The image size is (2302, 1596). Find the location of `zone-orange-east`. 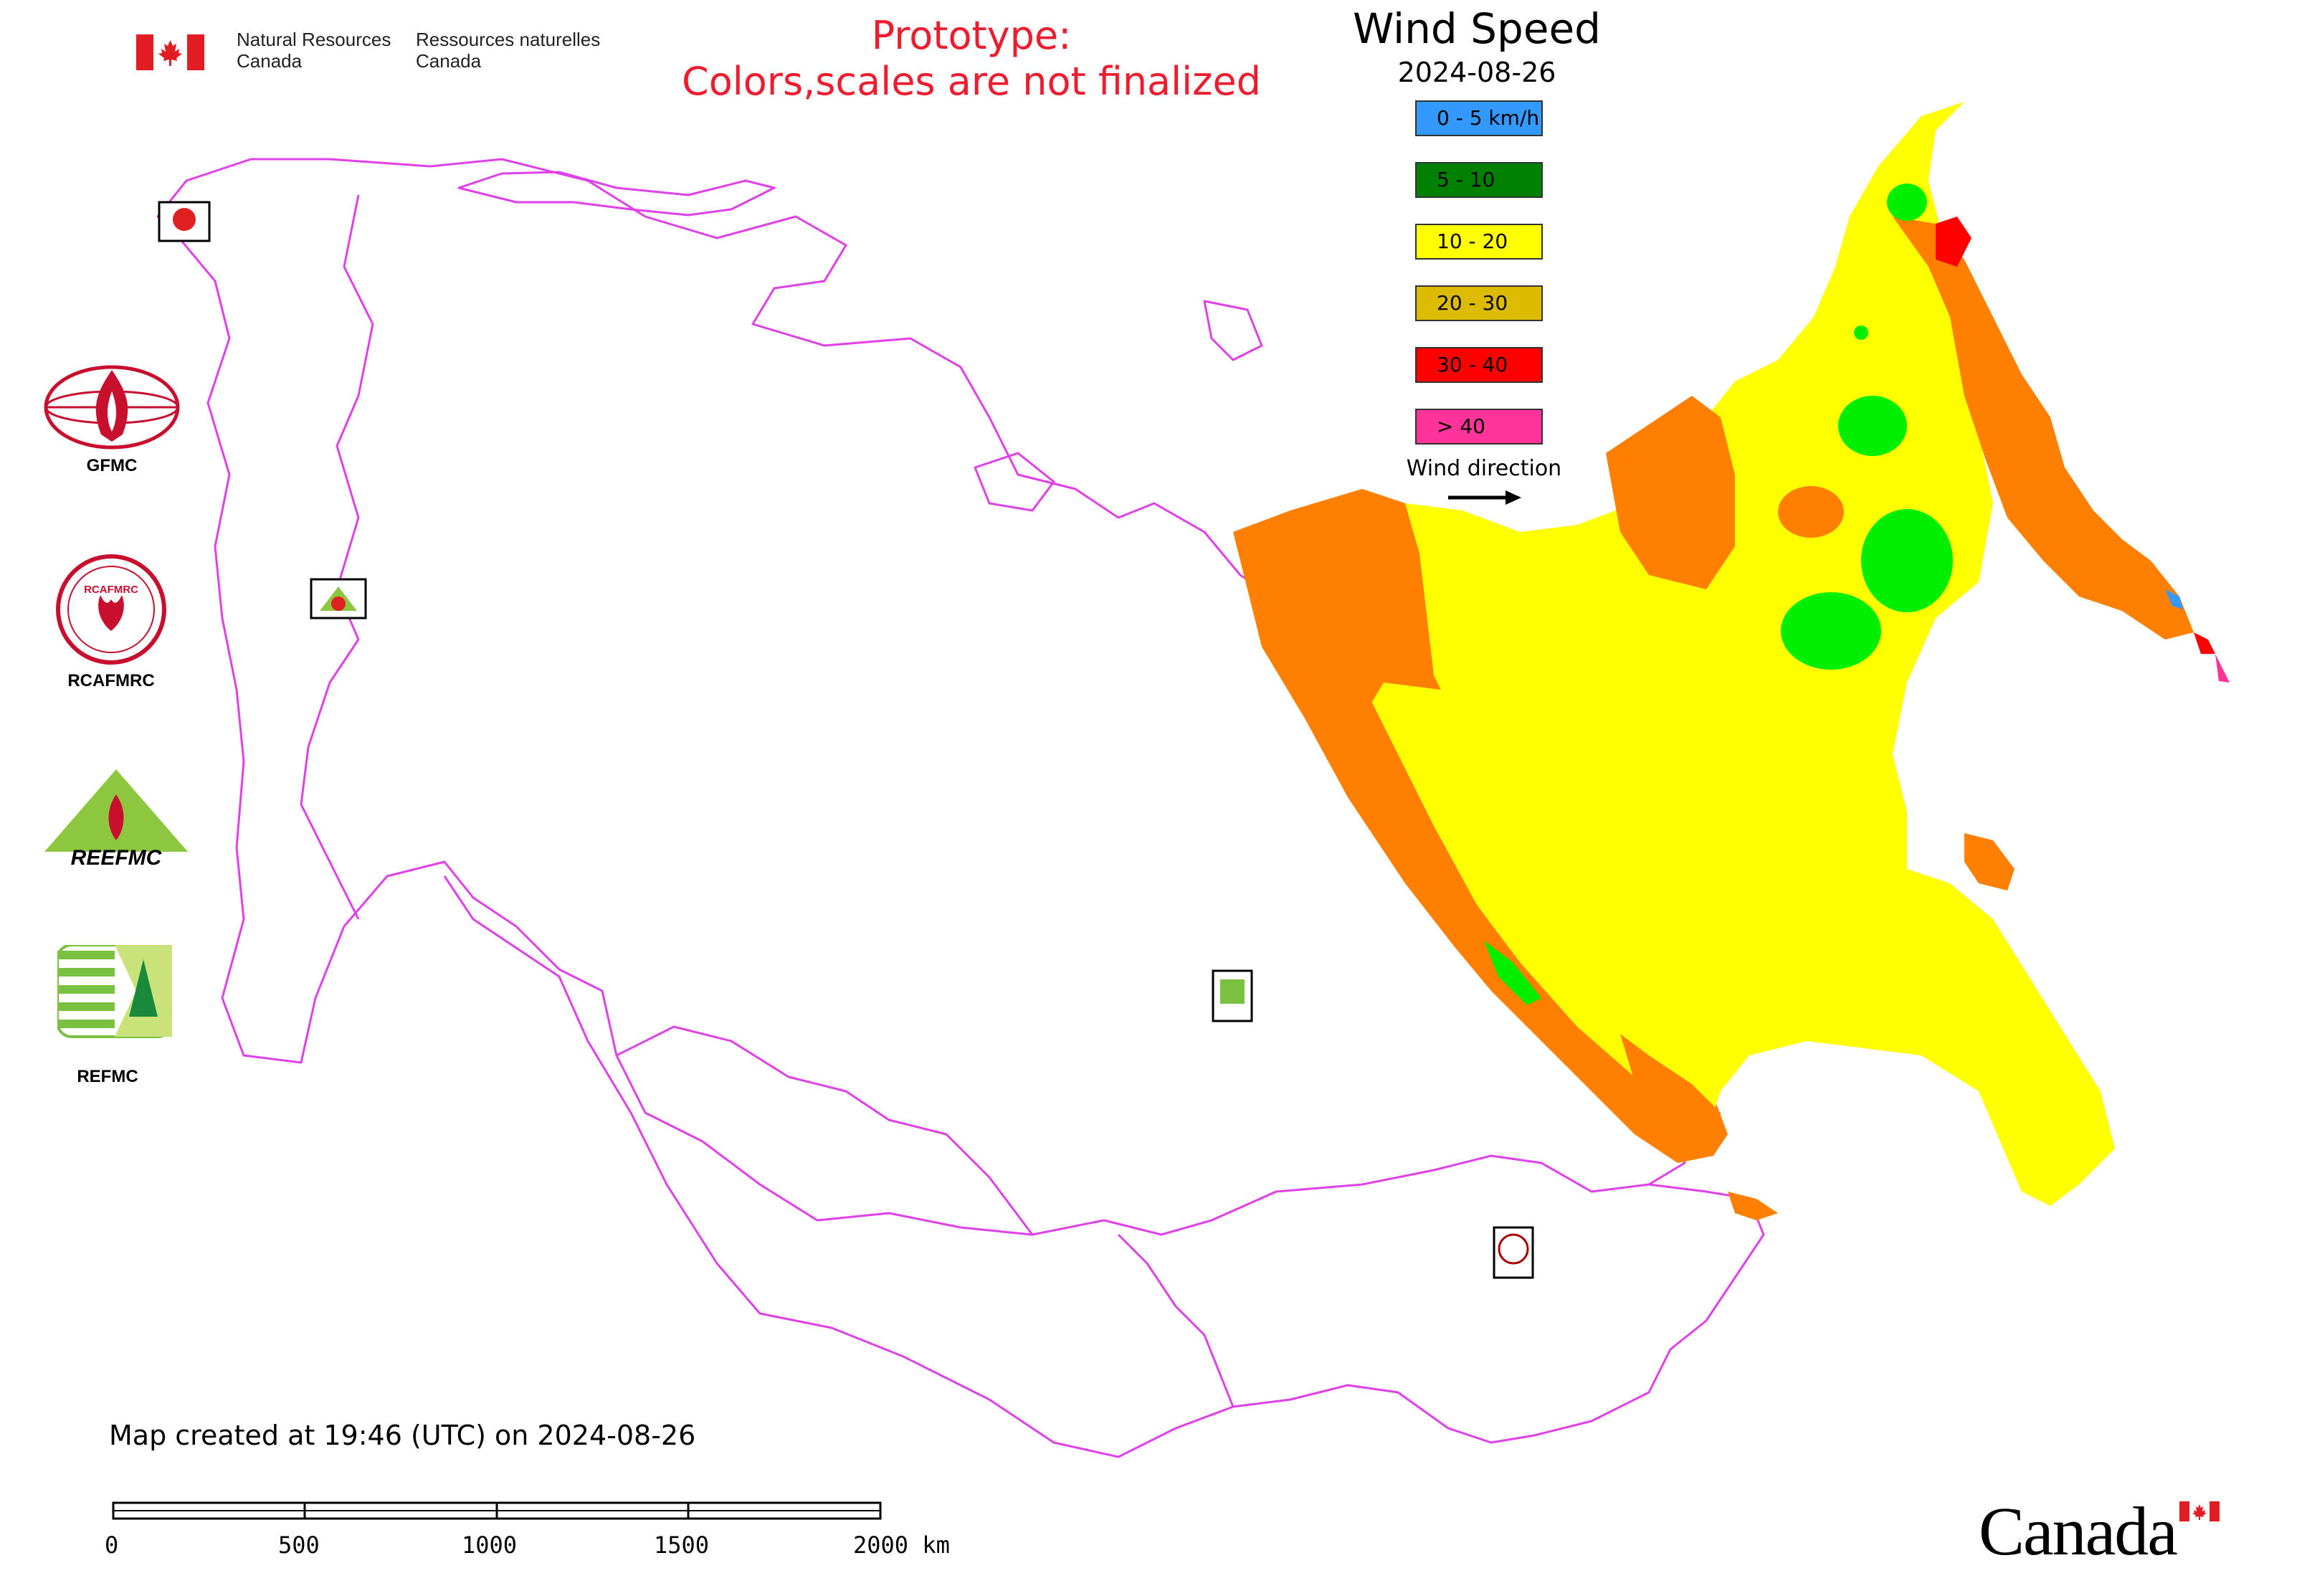

zone-orange-east is located at coordinates (1989, 861).